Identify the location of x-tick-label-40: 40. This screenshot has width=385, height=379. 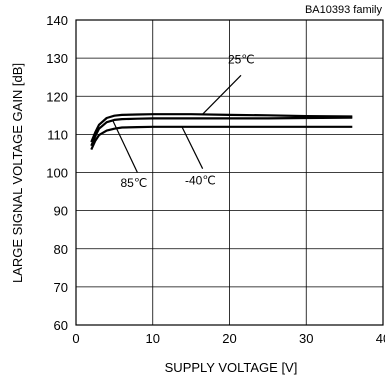
(380, 338).